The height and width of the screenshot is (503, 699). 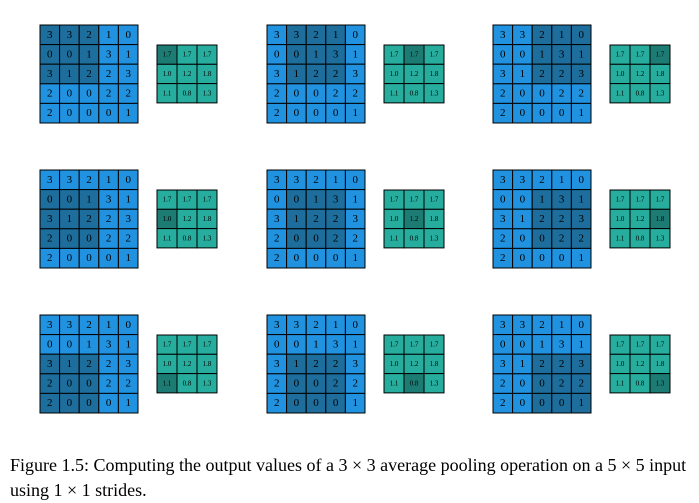 I want to click on output-value: 1.3, so click(x=660, y=383).